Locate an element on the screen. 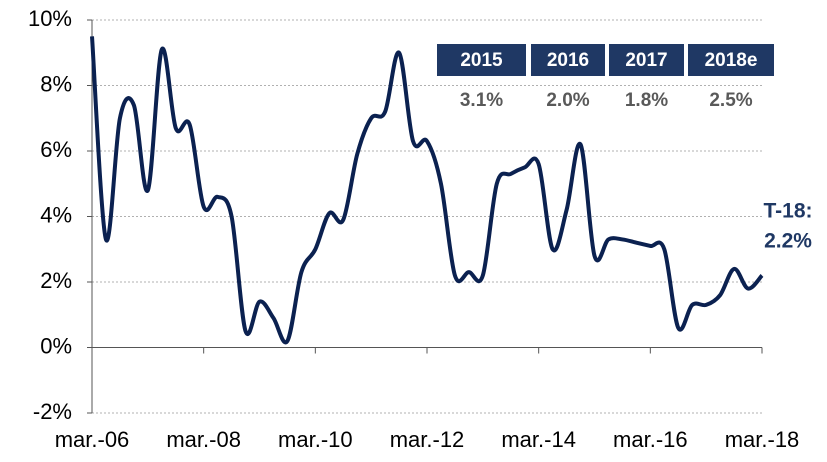 The image size is (827, 462). x-tick-label: mar.-10 is located at coordinates (315, 439).